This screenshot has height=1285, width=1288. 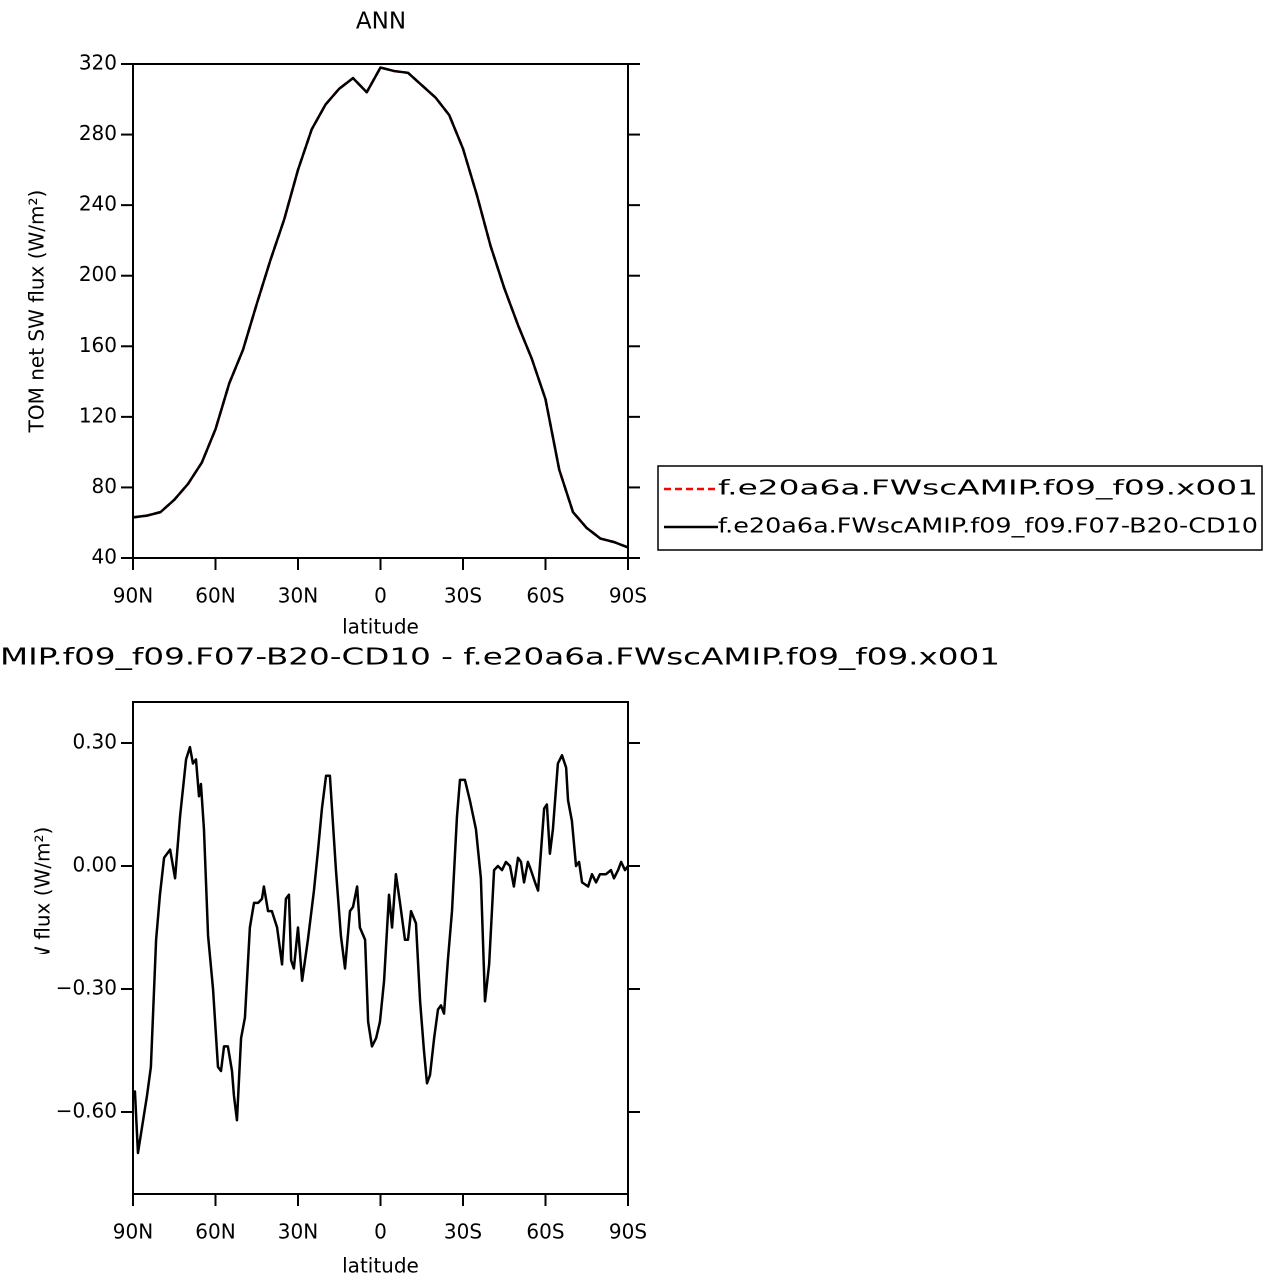 What do you see at coordinates (104, 486) in the screenshot?
I see `y-tick-label: 80` at bounding box center [104, 486].